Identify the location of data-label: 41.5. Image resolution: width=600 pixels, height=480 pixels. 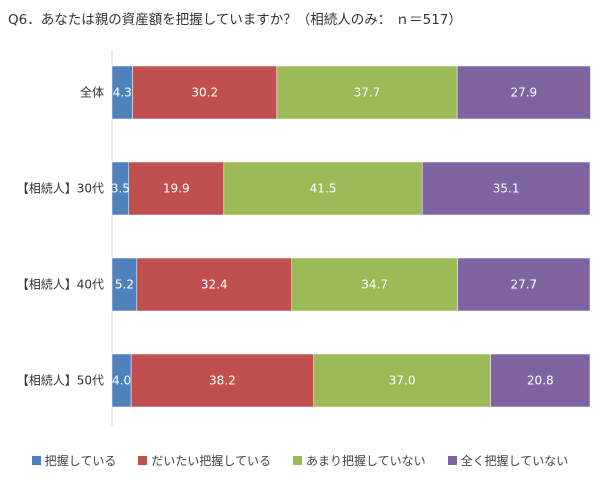
(323, 189).